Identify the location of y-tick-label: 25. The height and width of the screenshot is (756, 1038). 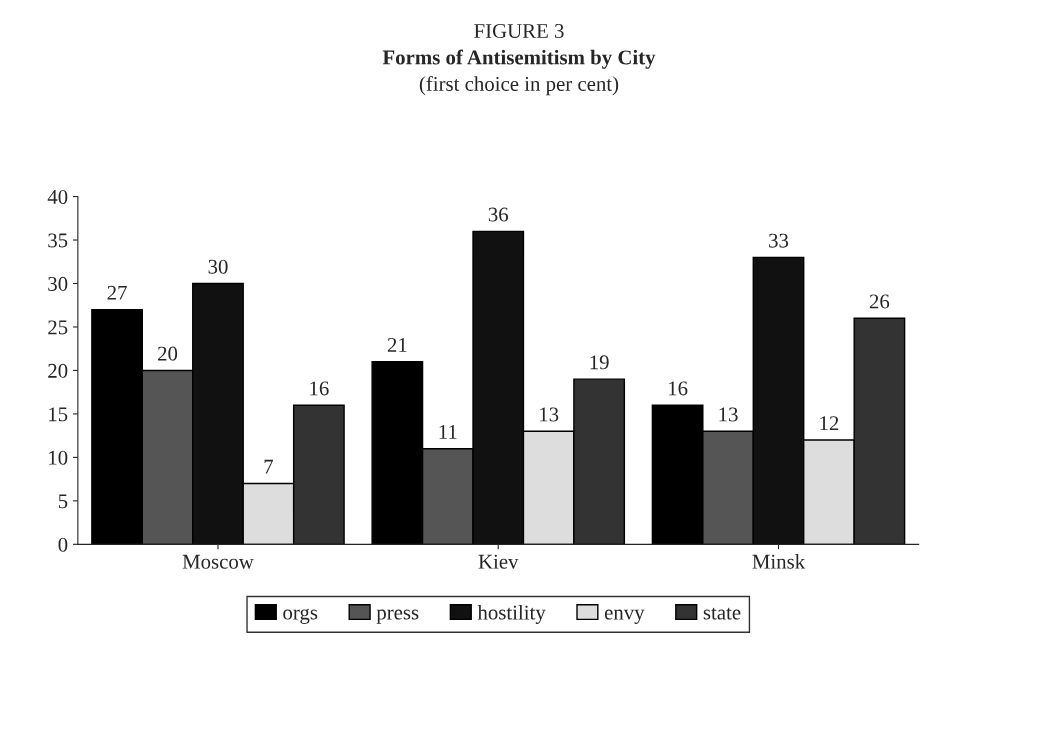
(58, 327).